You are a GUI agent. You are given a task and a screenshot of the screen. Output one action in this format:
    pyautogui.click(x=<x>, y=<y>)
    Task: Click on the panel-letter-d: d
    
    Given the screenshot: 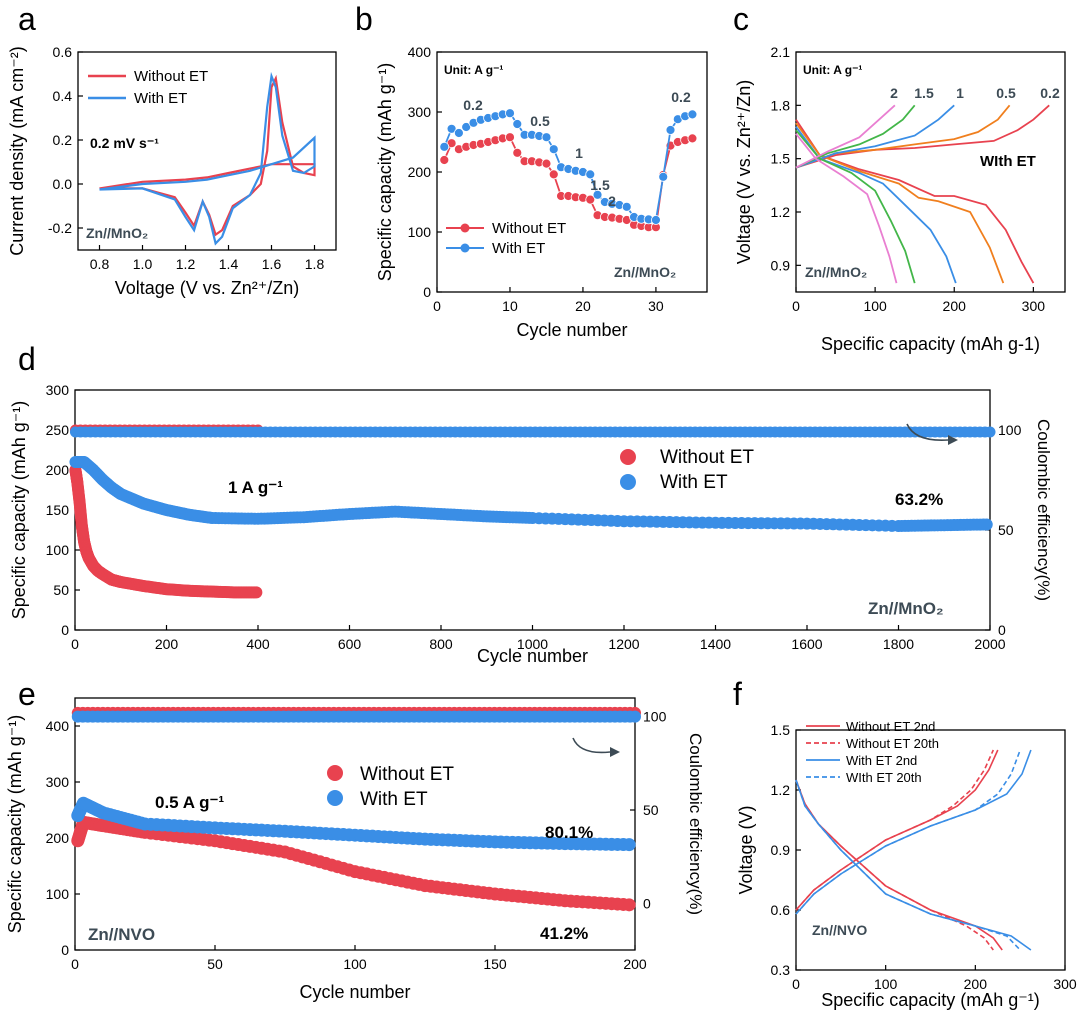 What is the action you would take?
    pyautogui.click(x=27, y=359)
    